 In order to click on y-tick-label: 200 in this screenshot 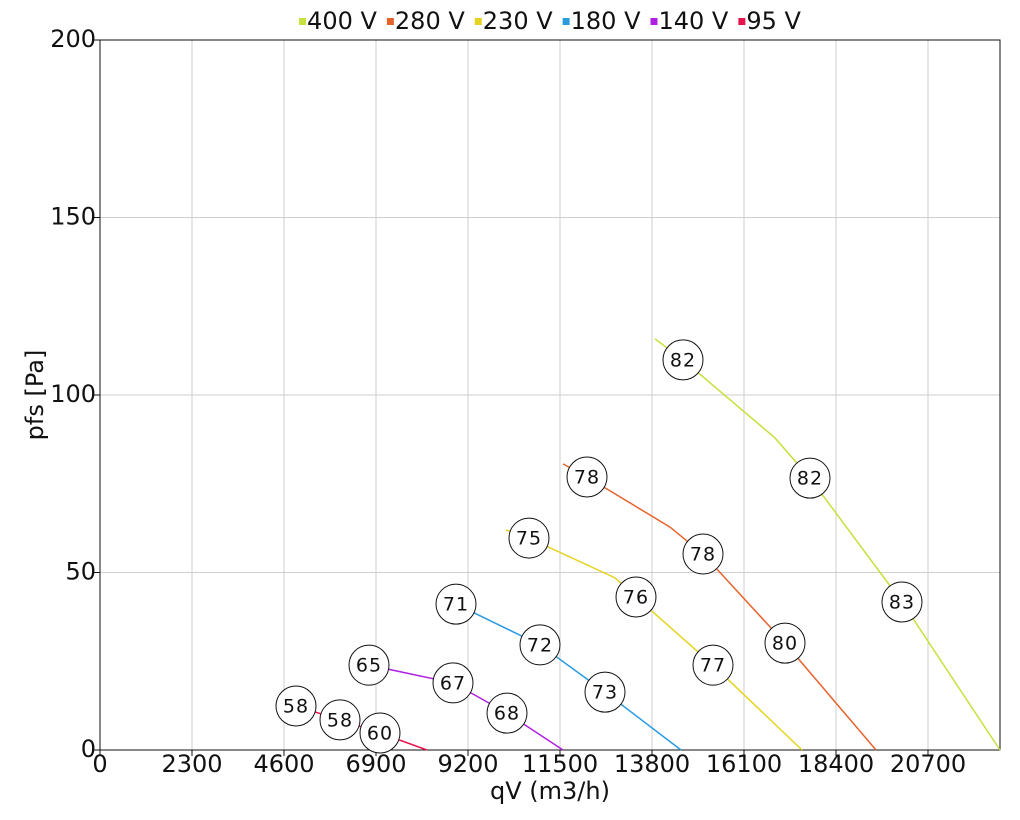, I will do `click(73, 39)`.